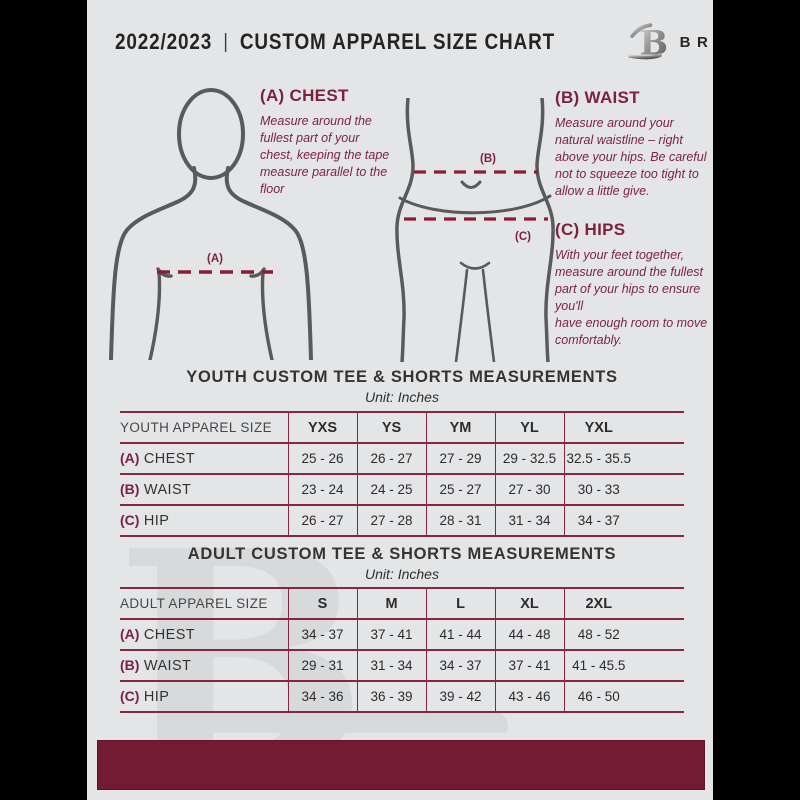 This screenshot has height=800, width=800. What do you see at coordinates (391, 427) in the screenshot?
I see `size-header: YS` at bounding box center [391, 427].